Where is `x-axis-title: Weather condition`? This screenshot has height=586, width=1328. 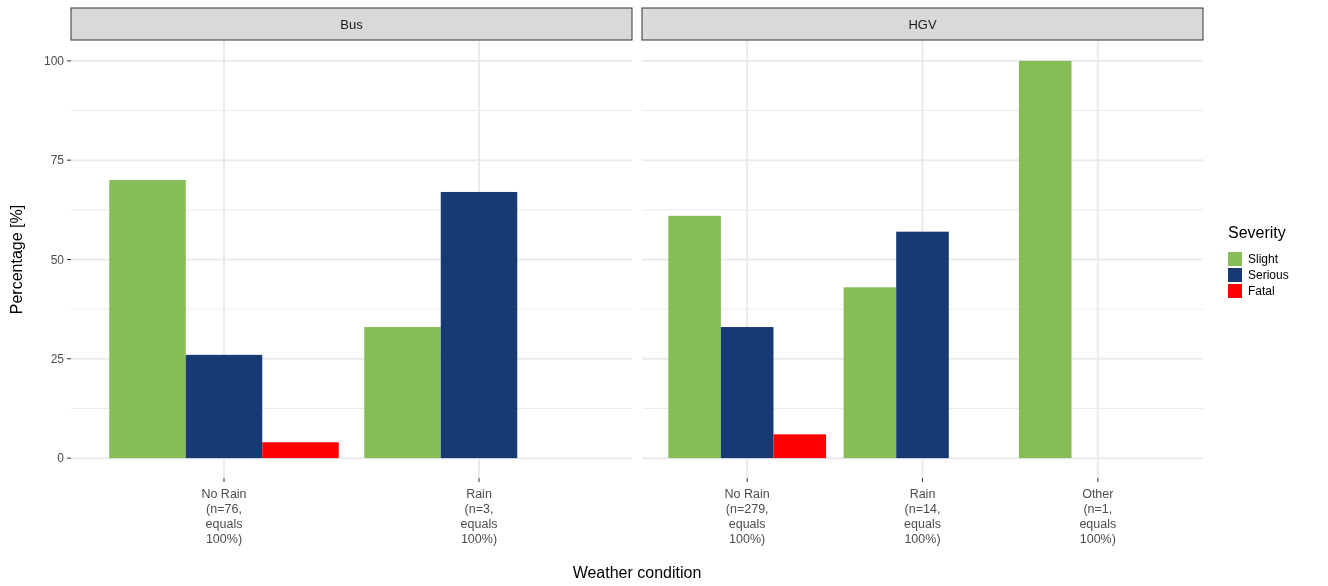
x-axis-title: Weather condition is located at coordinates (637, 572).